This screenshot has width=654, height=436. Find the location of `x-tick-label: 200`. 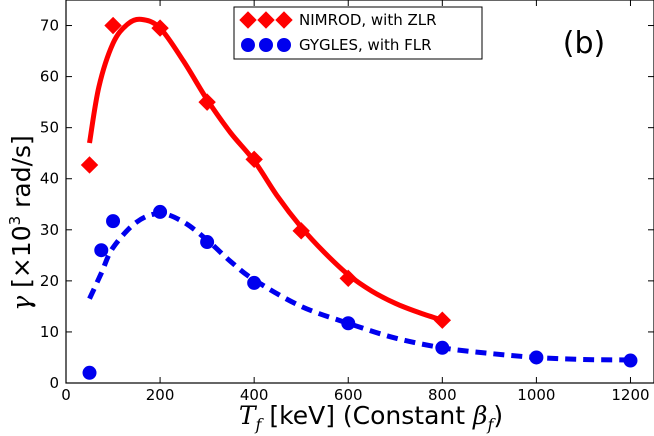

x-tick-label: 200 is located at coordinates (160, 395).